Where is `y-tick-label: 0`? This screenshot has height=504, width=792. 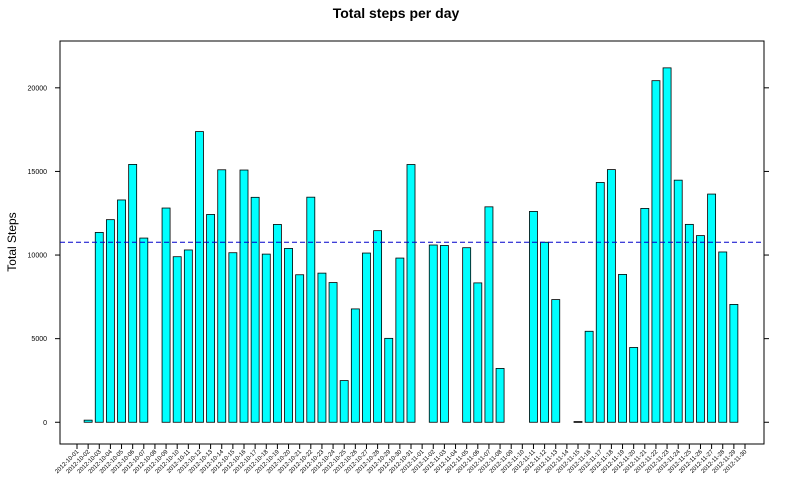
y-tick-label: 0 is located at coordinates (45, 423).